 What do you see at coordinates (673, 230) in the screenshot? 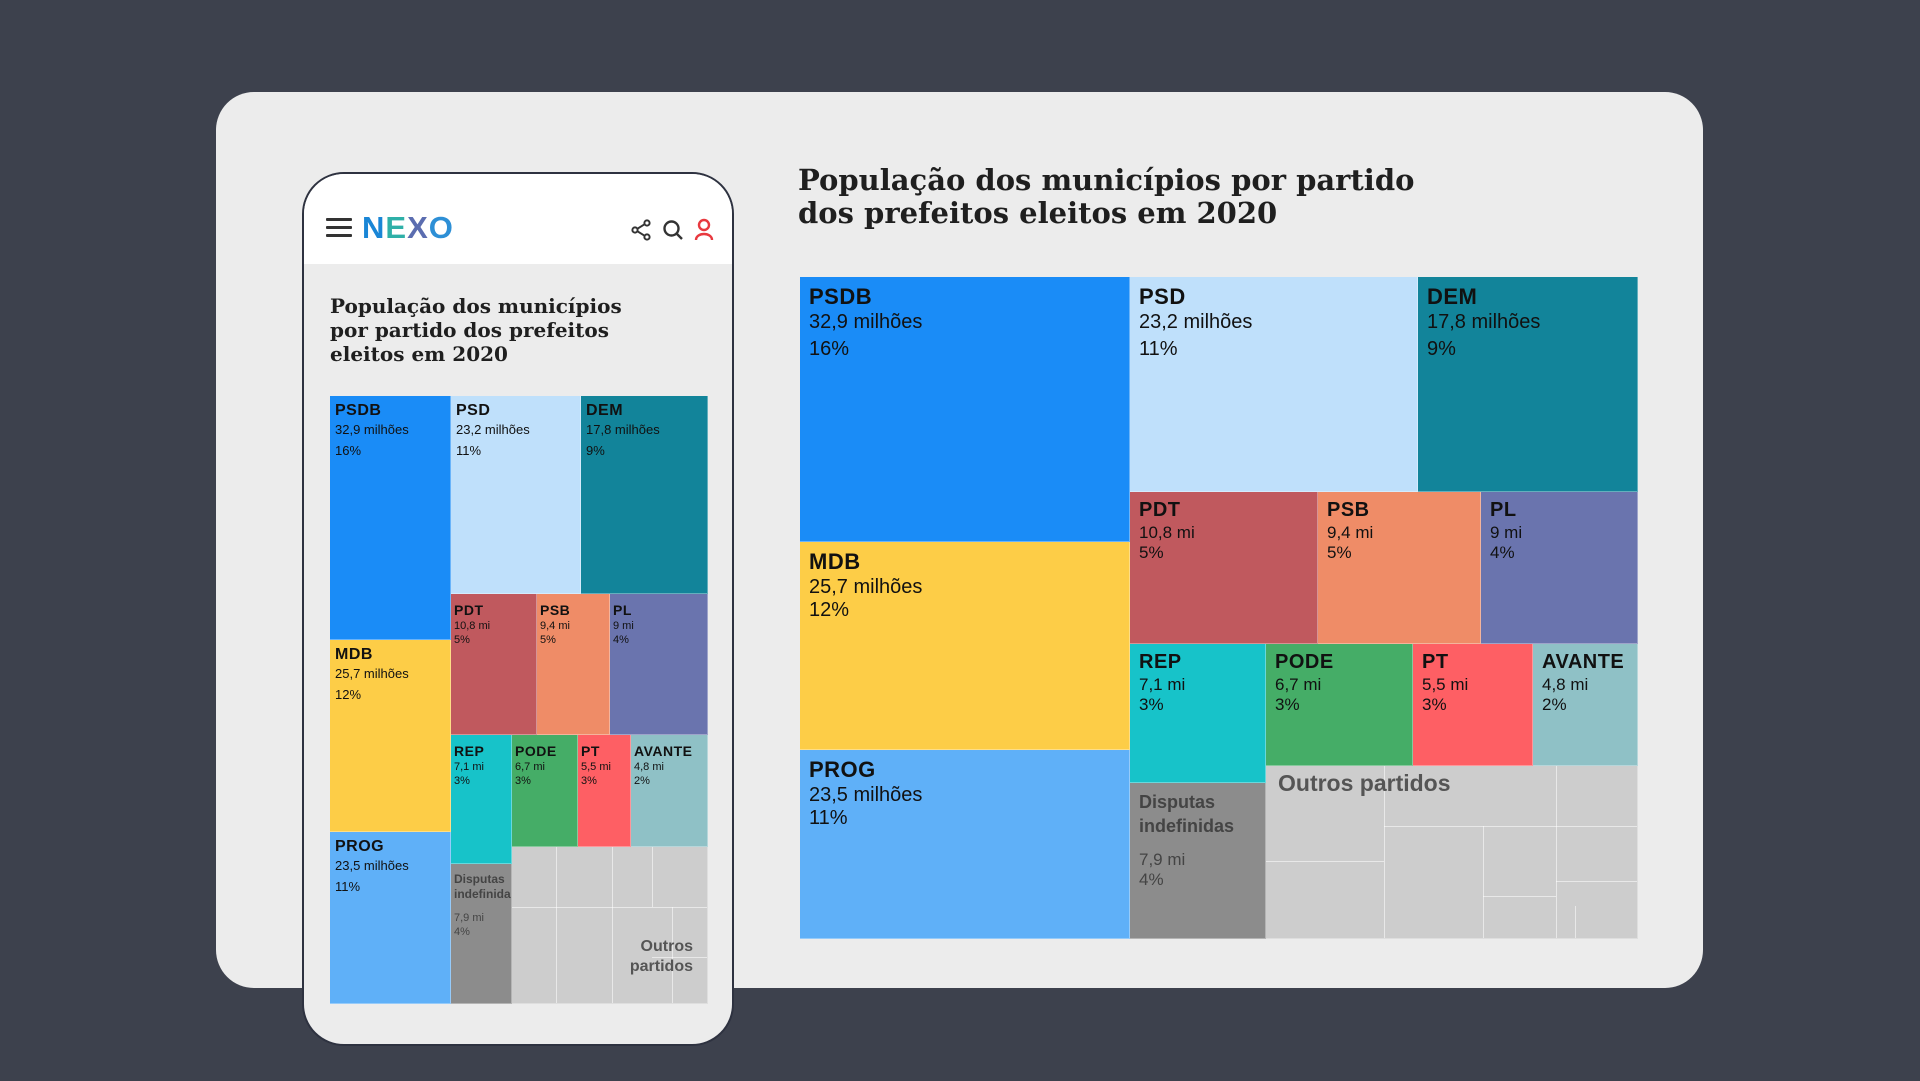
I see `search-icon` at bounding box center [673, 230].